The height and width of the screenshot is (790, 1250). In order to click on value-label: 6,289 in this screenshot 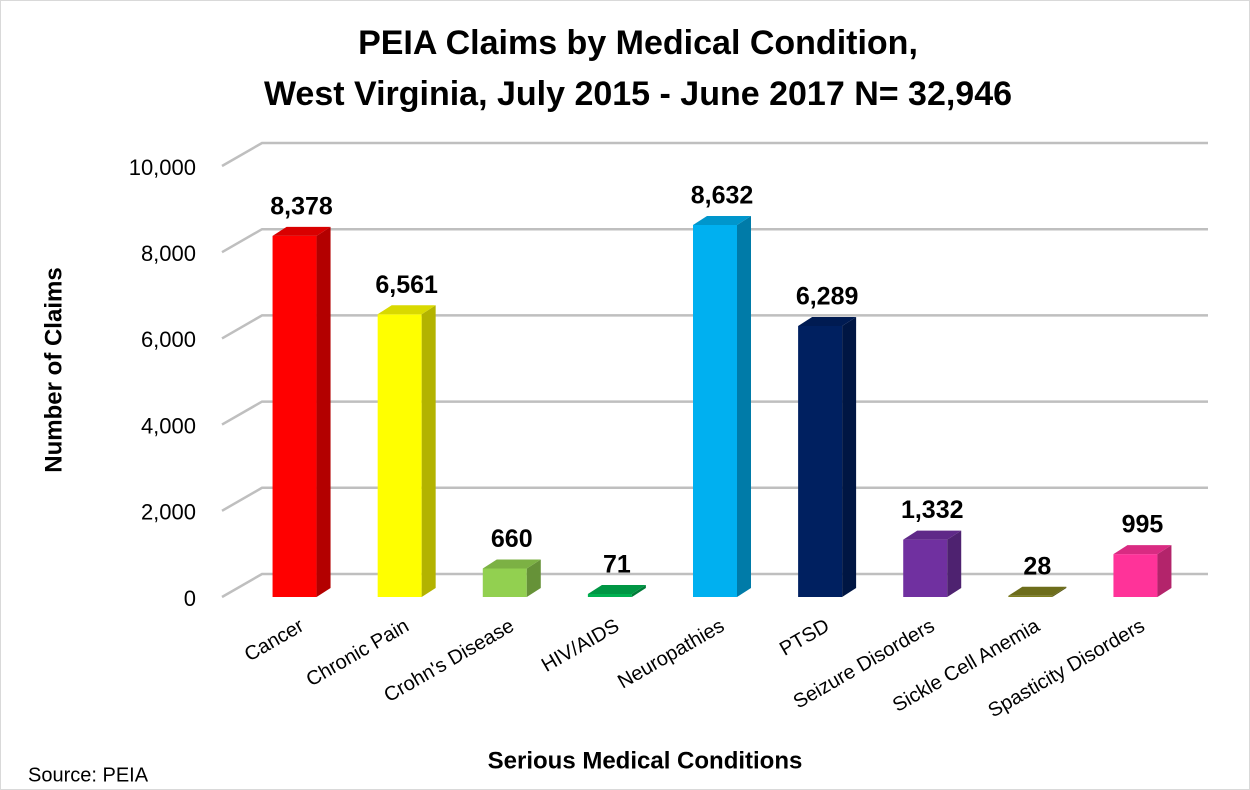, I will do `click(827, 297)`.